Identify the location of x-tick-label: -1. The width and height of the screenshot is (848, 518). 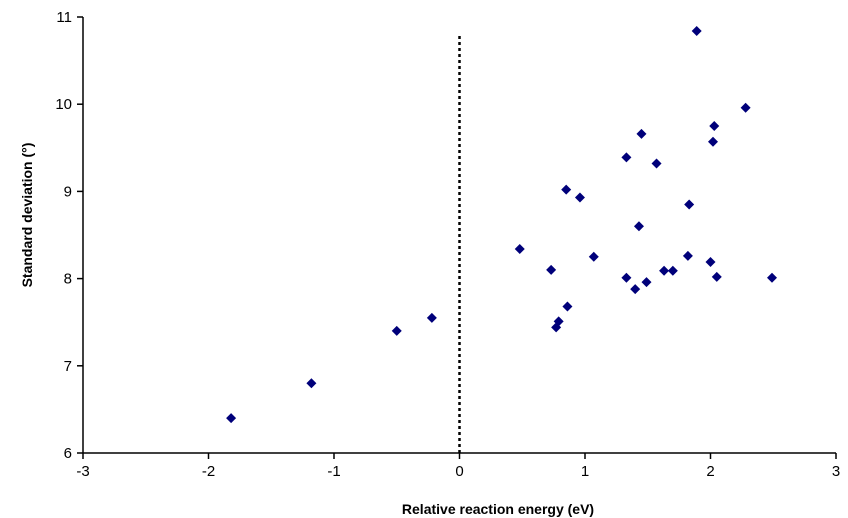
(333, 471).